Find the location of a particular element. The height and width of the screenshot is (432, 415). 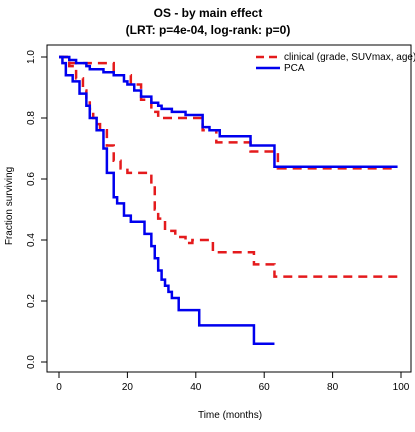

chart-subtitle: (LRT: p=4e-04, log-rank: p=0) is located at coordinates (208, 30).